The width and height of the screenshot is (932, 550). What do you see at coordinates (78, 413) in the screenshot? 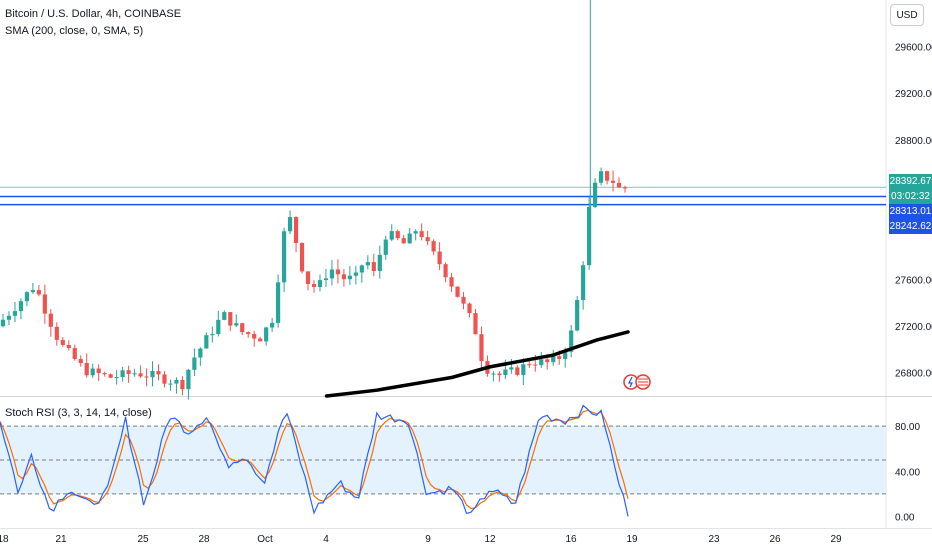
I see `stoch-rsi-legend: Stoch RSI (3, 3, 14, 14, close)` at bounding box center [78, 413].